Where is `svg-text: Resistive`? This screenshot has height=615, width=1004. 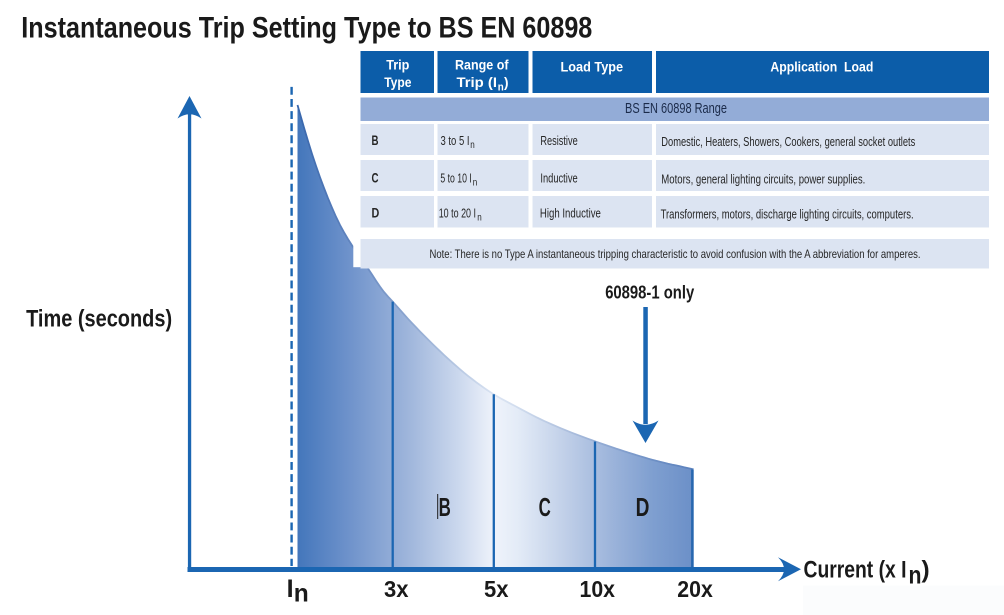
svg-text: Resistive is located at coordinates (558, 140).